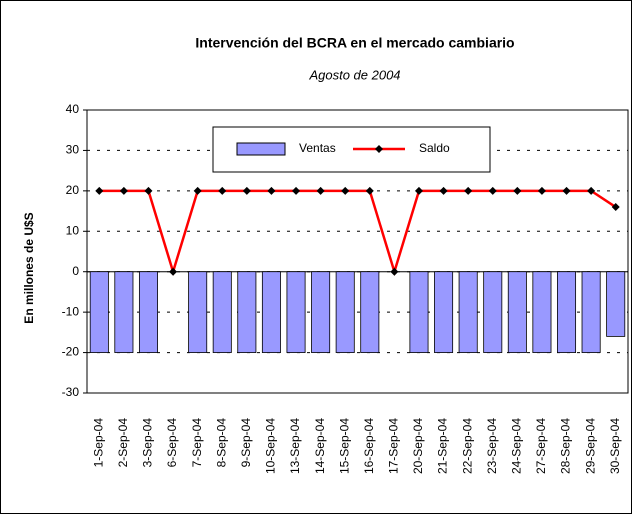 Image resolution: width=632 pixels, height=519 pixels. Describe the element at coordinates (394, 446) in the screenshot. I see `x-tick-label: 17-Sep-04` at that location.